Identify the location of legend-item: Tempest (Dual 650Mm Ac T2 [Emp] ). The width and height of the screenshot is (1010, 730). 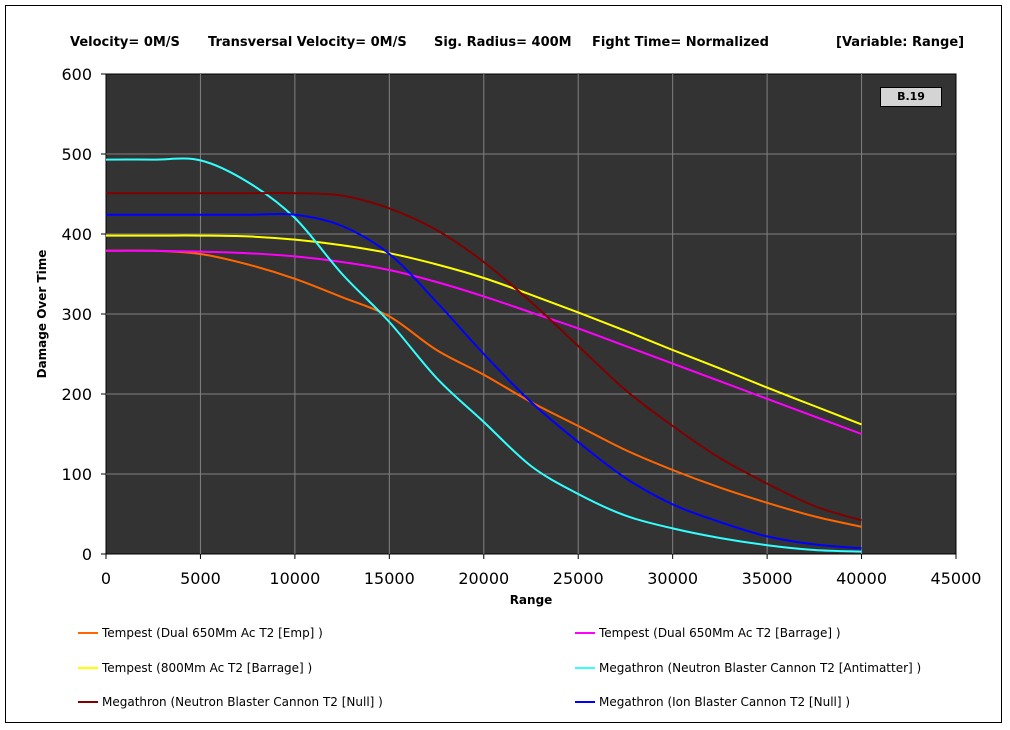
(200, 633).